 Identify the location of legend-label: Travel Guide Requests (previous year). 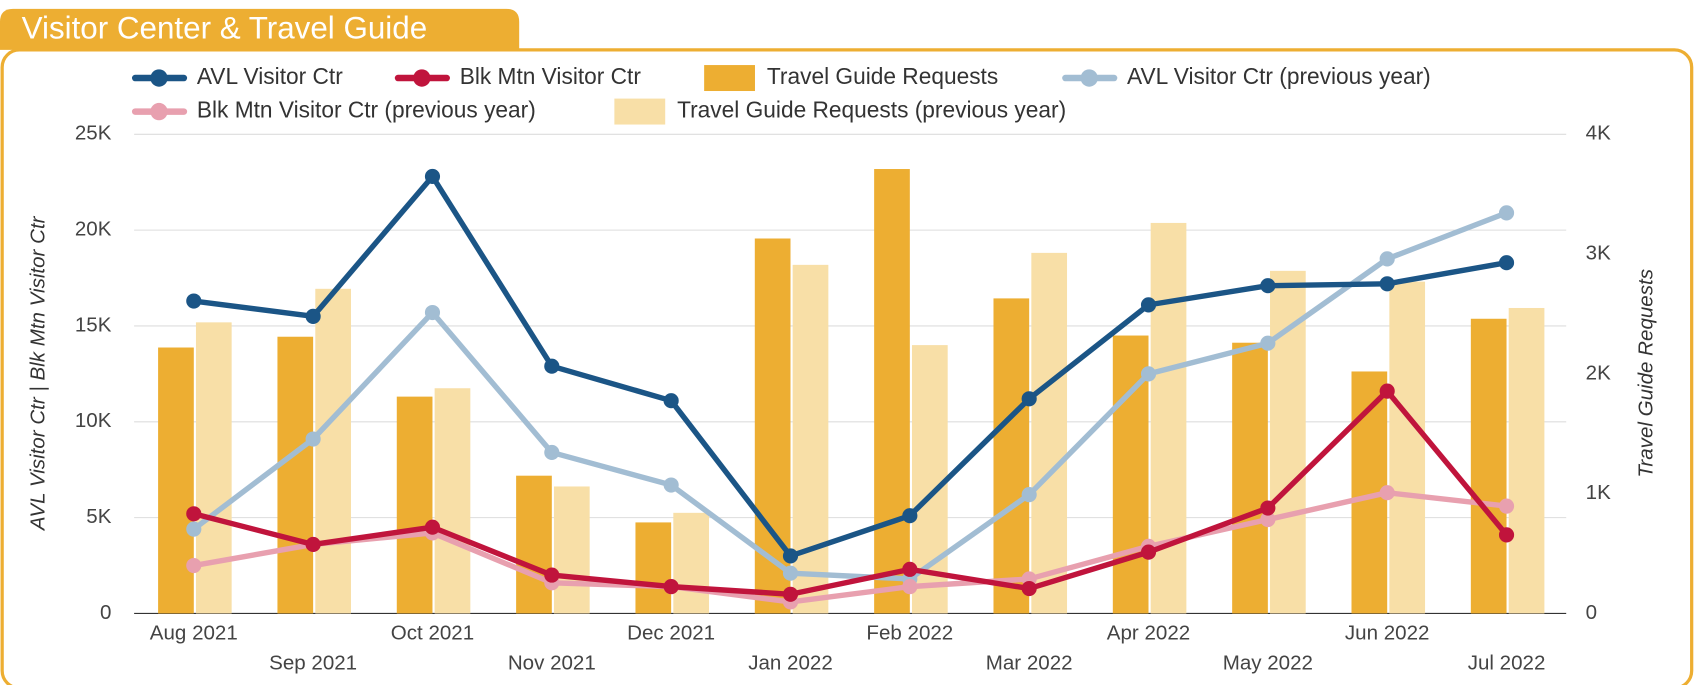
(871, 110).